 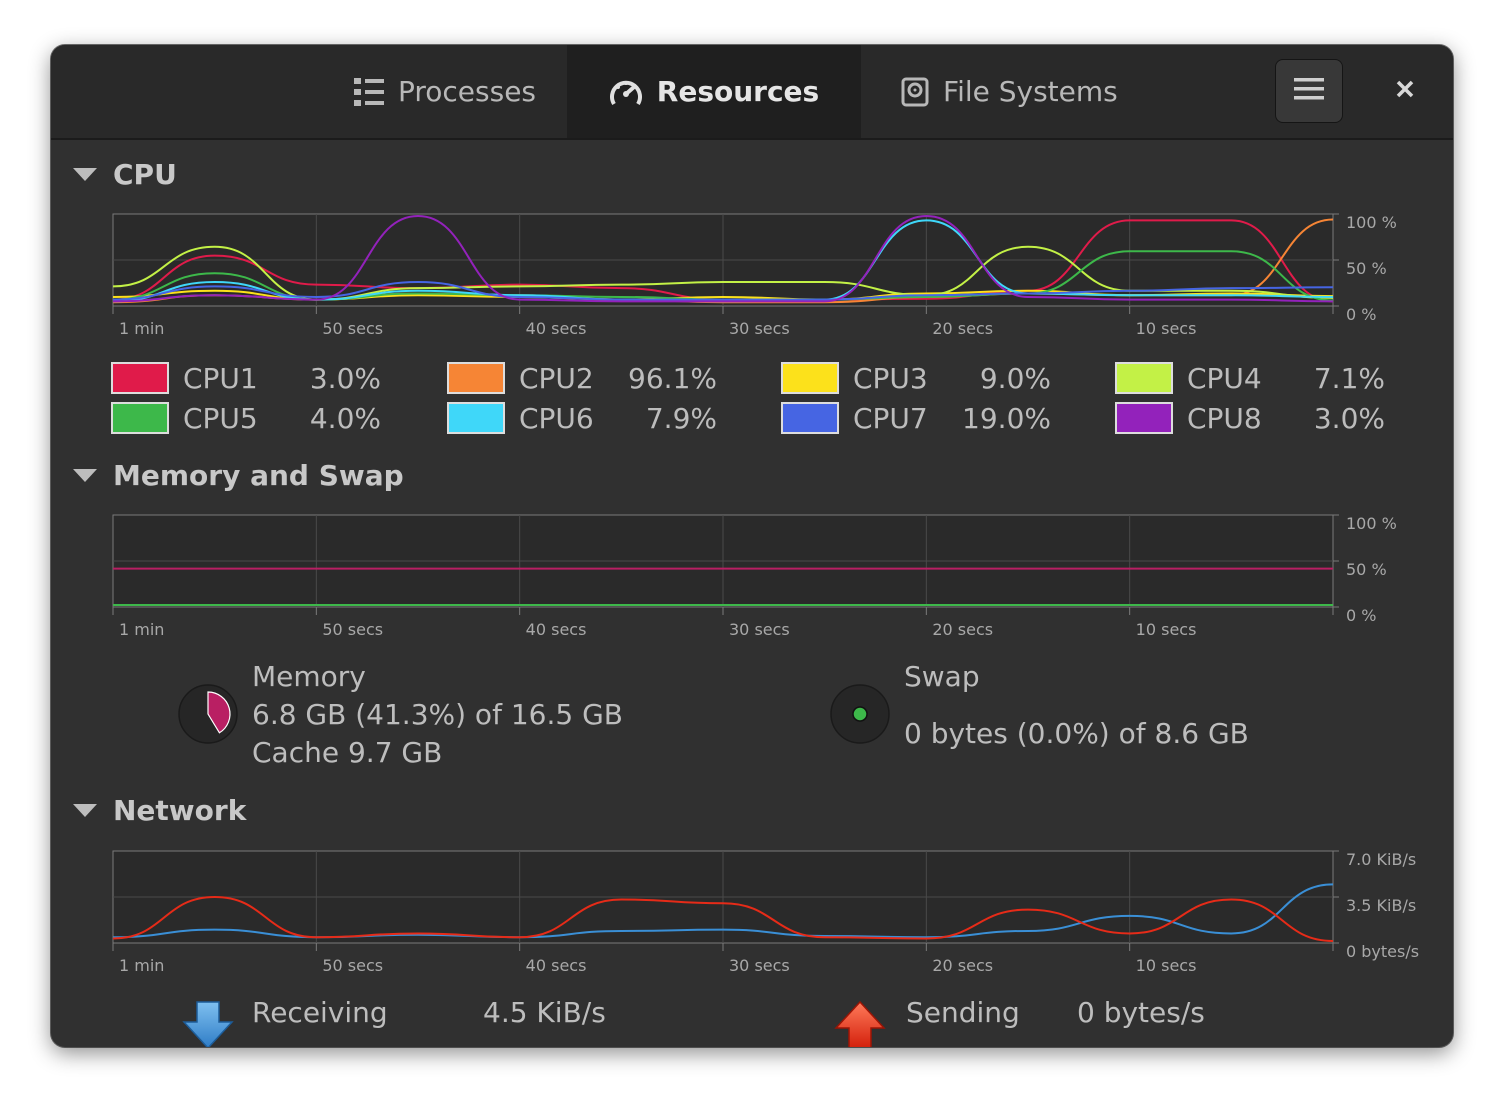 What do you see at coordinates (681, 418) in the screenshot?
I see `cpu-usage-value: 7.9%` at bounding box center [681, 418].